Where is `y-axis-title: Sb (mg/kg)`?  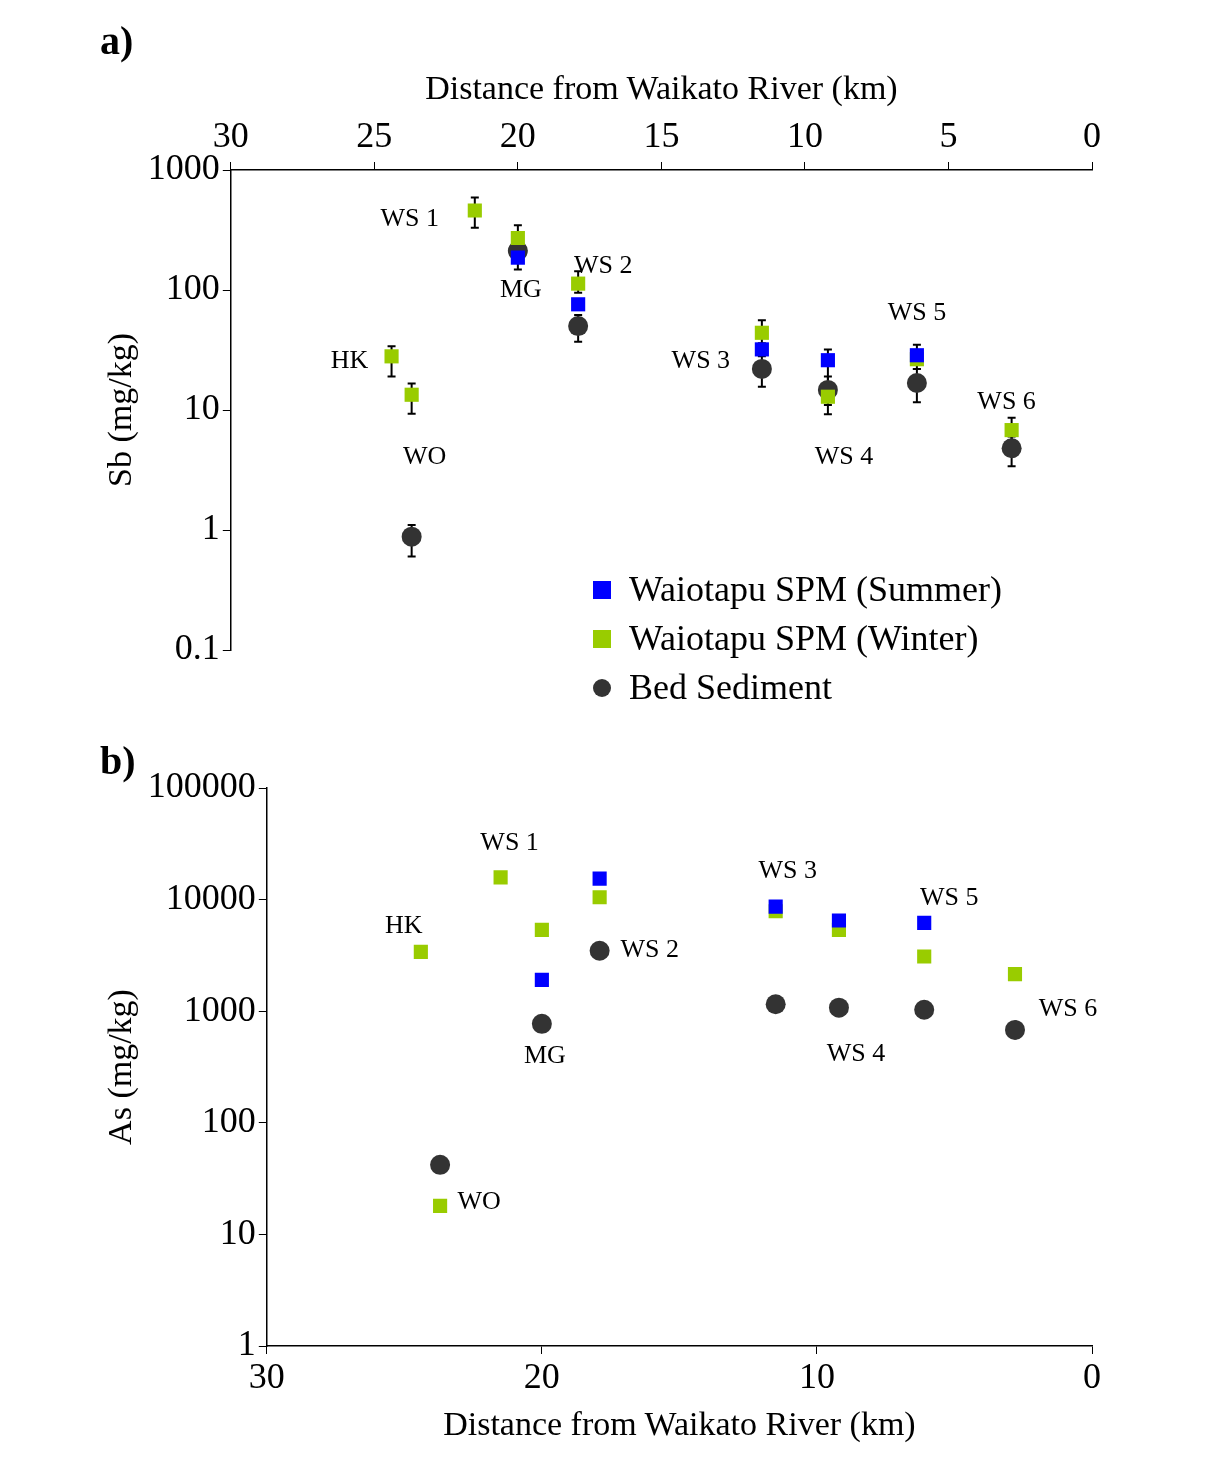
y-axis-title: Sb (mg/kg) is located at coordinates (120, 410).